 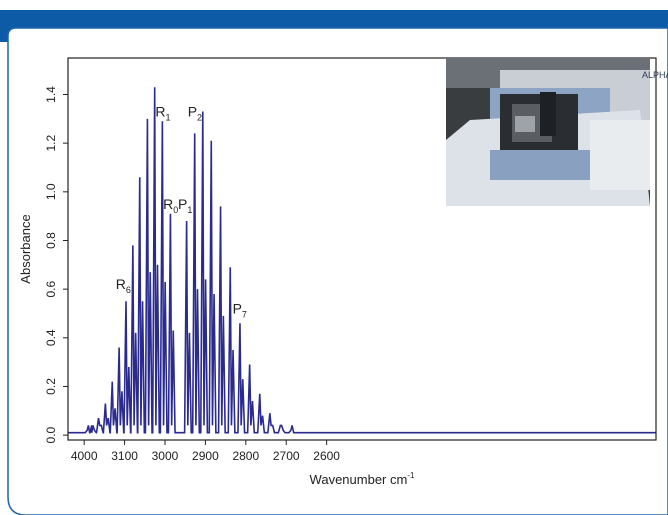 What do you see at coordinates (245, 456) in the screenshot?
I see `x-tick-label: 2800` at bounding box center [245, 456].